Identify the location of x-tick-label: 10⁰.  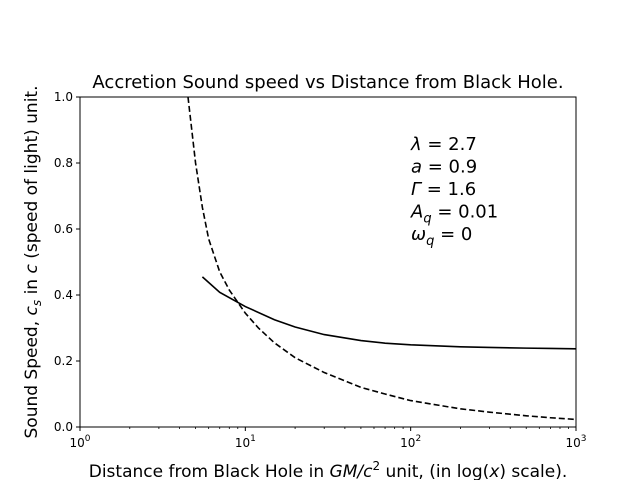
(79, 442).